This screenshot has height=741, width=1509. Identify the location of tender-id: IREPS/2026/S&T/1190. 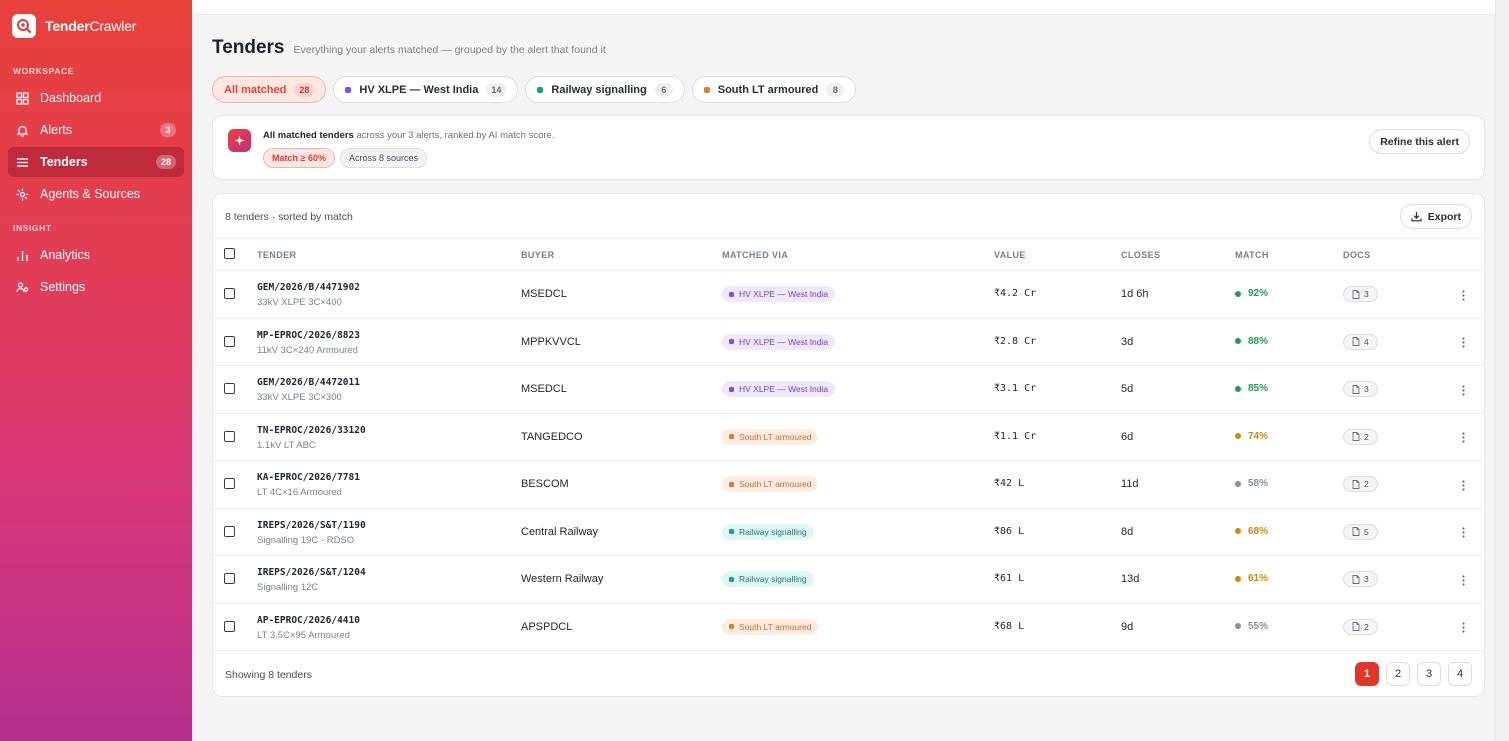
(311, 525).